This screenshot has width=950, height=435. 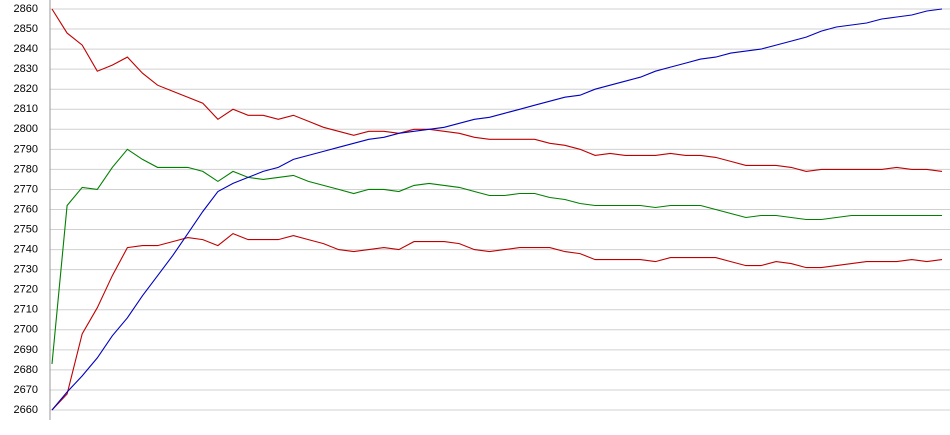 What do you see at coordinates (26, 129) in the screenshot?
I see `y-tick-label: 2800` at bounding box center [26, 129].